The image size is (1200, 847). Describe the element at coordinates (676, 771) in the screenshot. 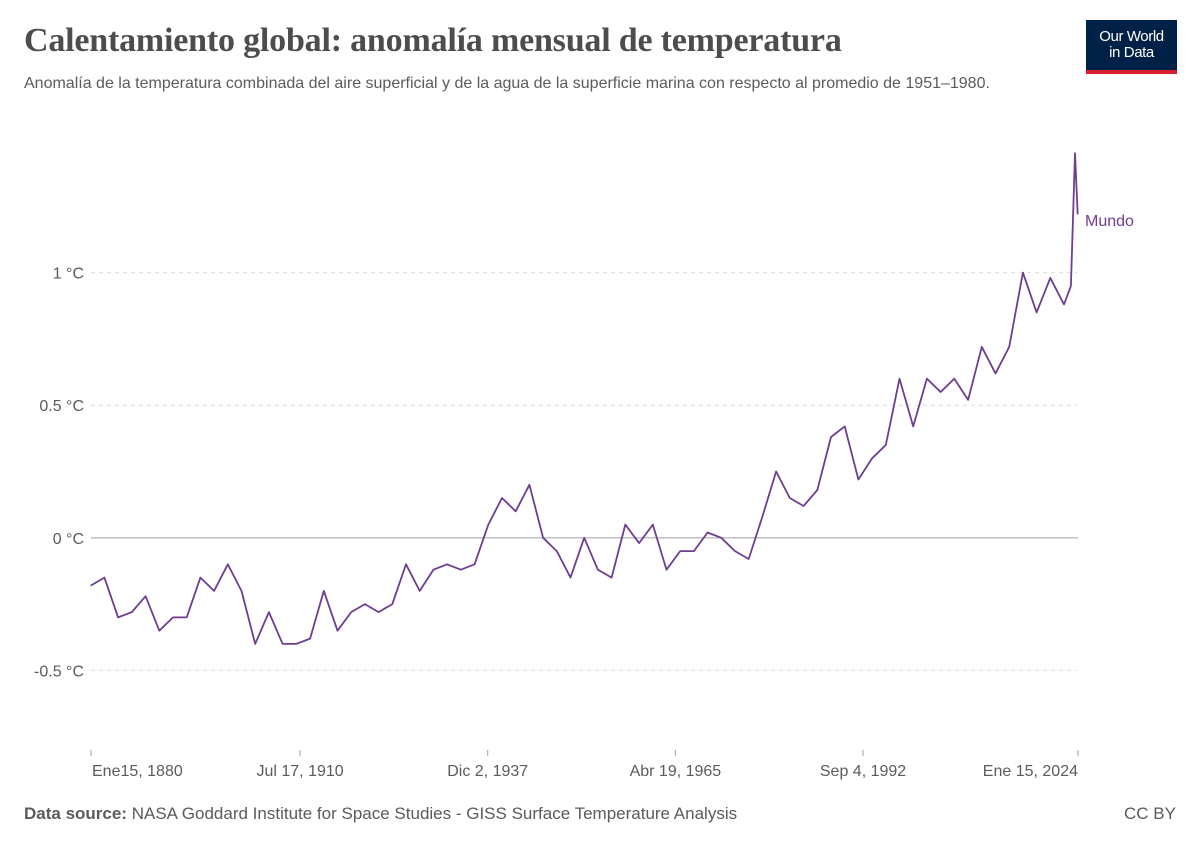

I see `x-tick-label: Abr 19, 1965` at that location.